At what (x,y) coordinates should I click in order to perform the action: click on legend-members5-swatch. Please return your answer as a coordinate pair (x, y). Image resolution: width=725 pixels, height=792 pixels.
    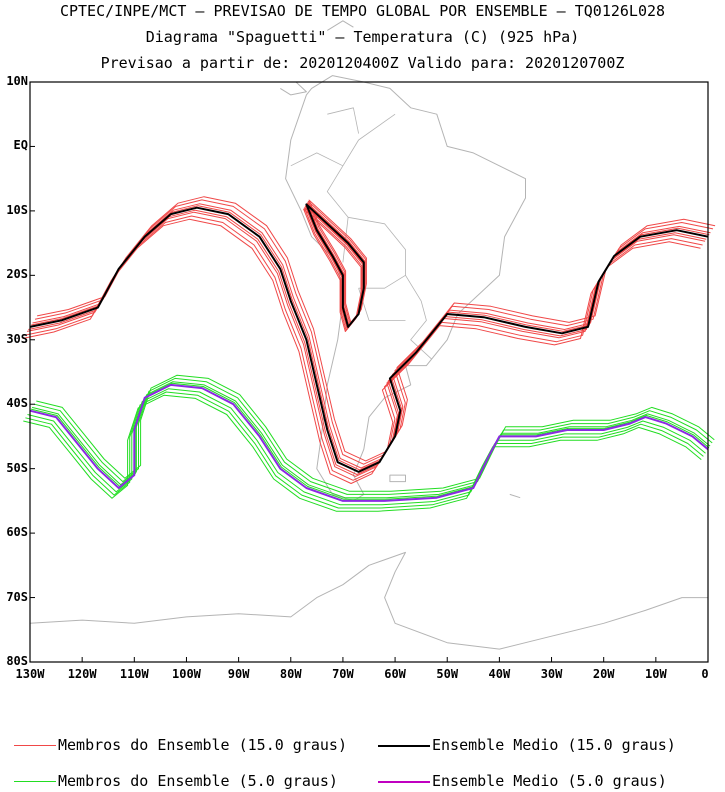
    Looking at the image, I should click on (35, 781).